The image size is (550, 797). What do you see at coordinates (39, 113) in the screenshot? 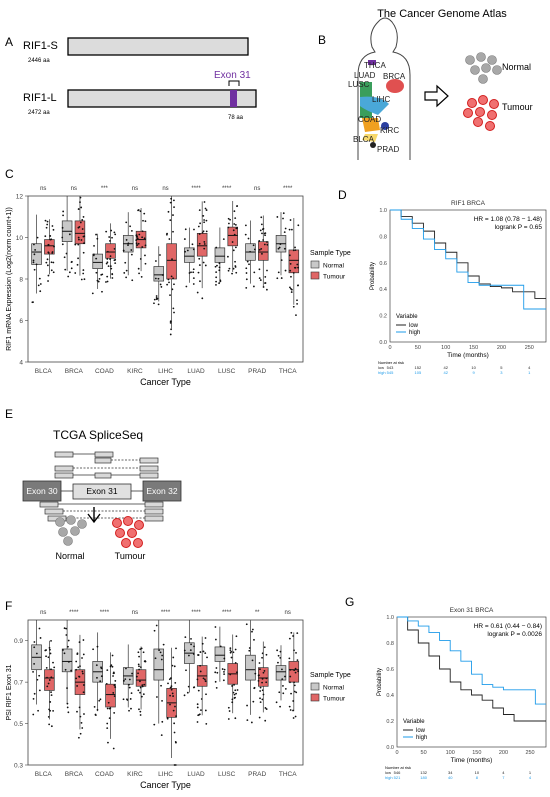
I see `rif1-l-length: 2472 aa` at bounding box center [39, 113].